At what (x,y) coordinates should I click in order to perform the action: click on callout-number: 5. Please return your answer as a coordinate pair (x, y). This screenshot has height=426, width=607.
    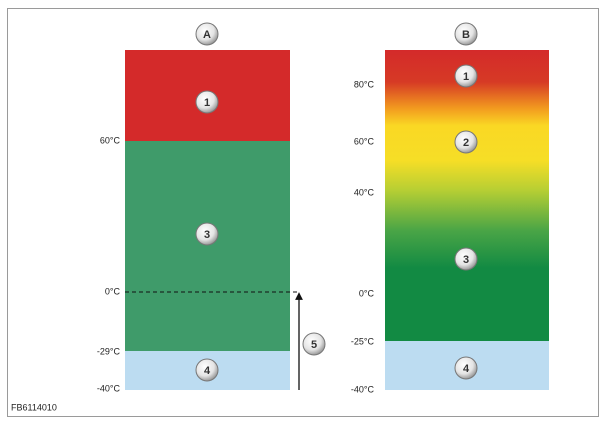
    Looking at the image, I should click on (314, 345).